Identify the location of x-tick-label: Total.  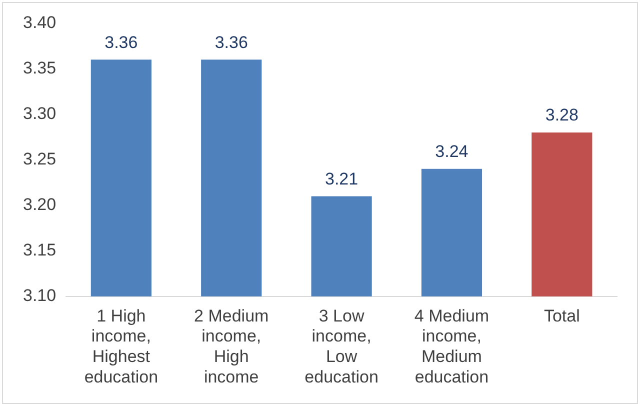
(562, 316).